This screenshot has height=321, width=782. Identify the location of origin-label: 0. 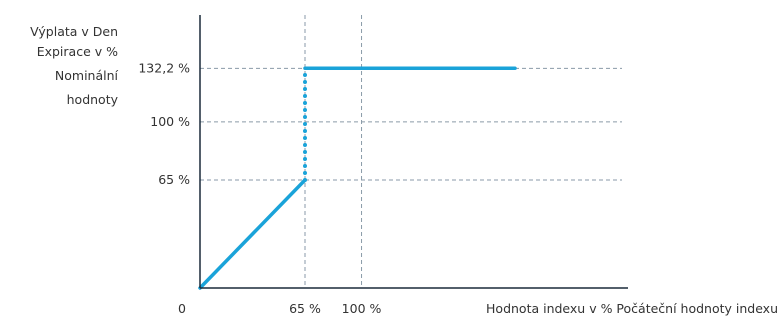
(182, 308).